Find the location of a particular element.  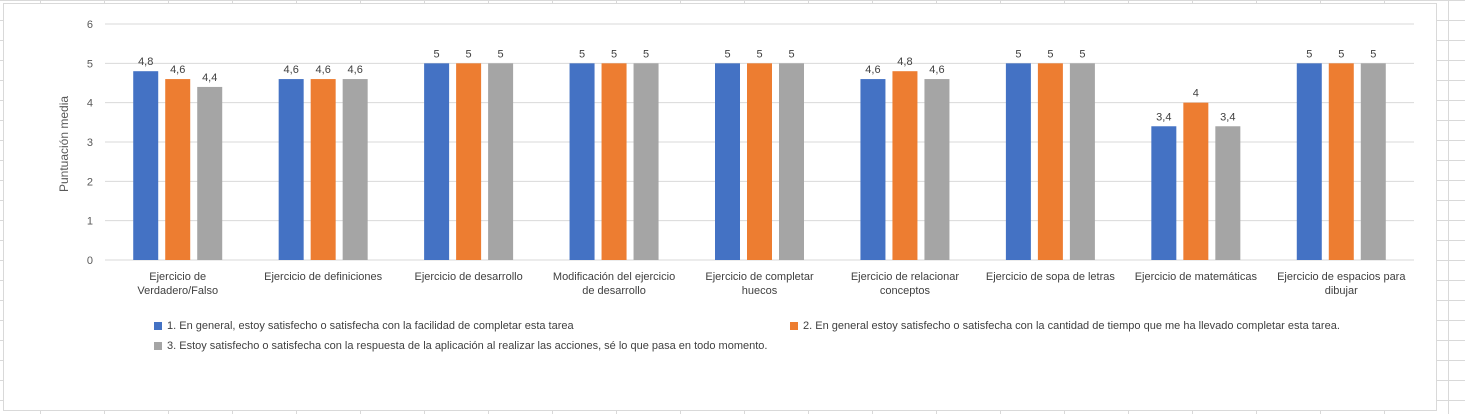

x-category-label: Ejercicio de is located at coordinates (177, 277).